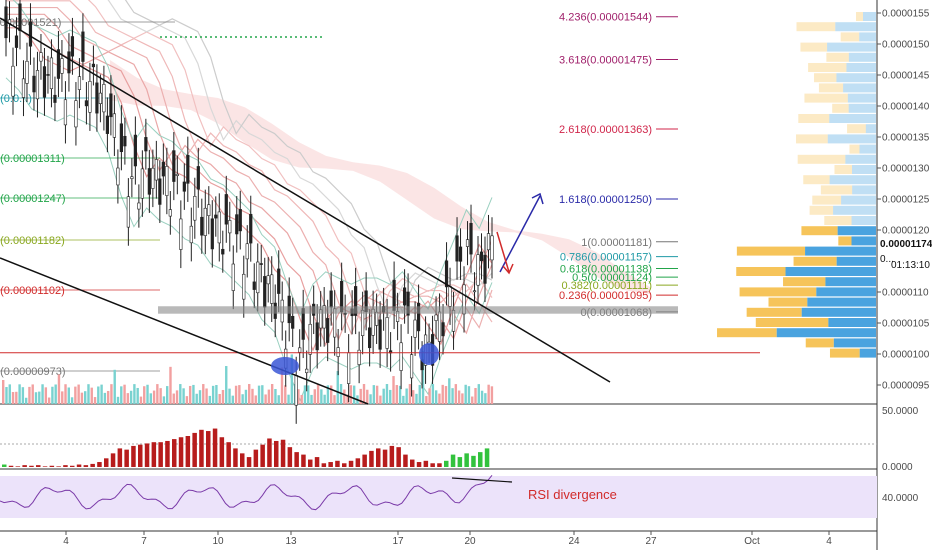  What do you see at coordinates (605, 296) in the screenshot?
I see `fib-level-label: 0.236(0.00001095)` at bounding box center [605, 296].